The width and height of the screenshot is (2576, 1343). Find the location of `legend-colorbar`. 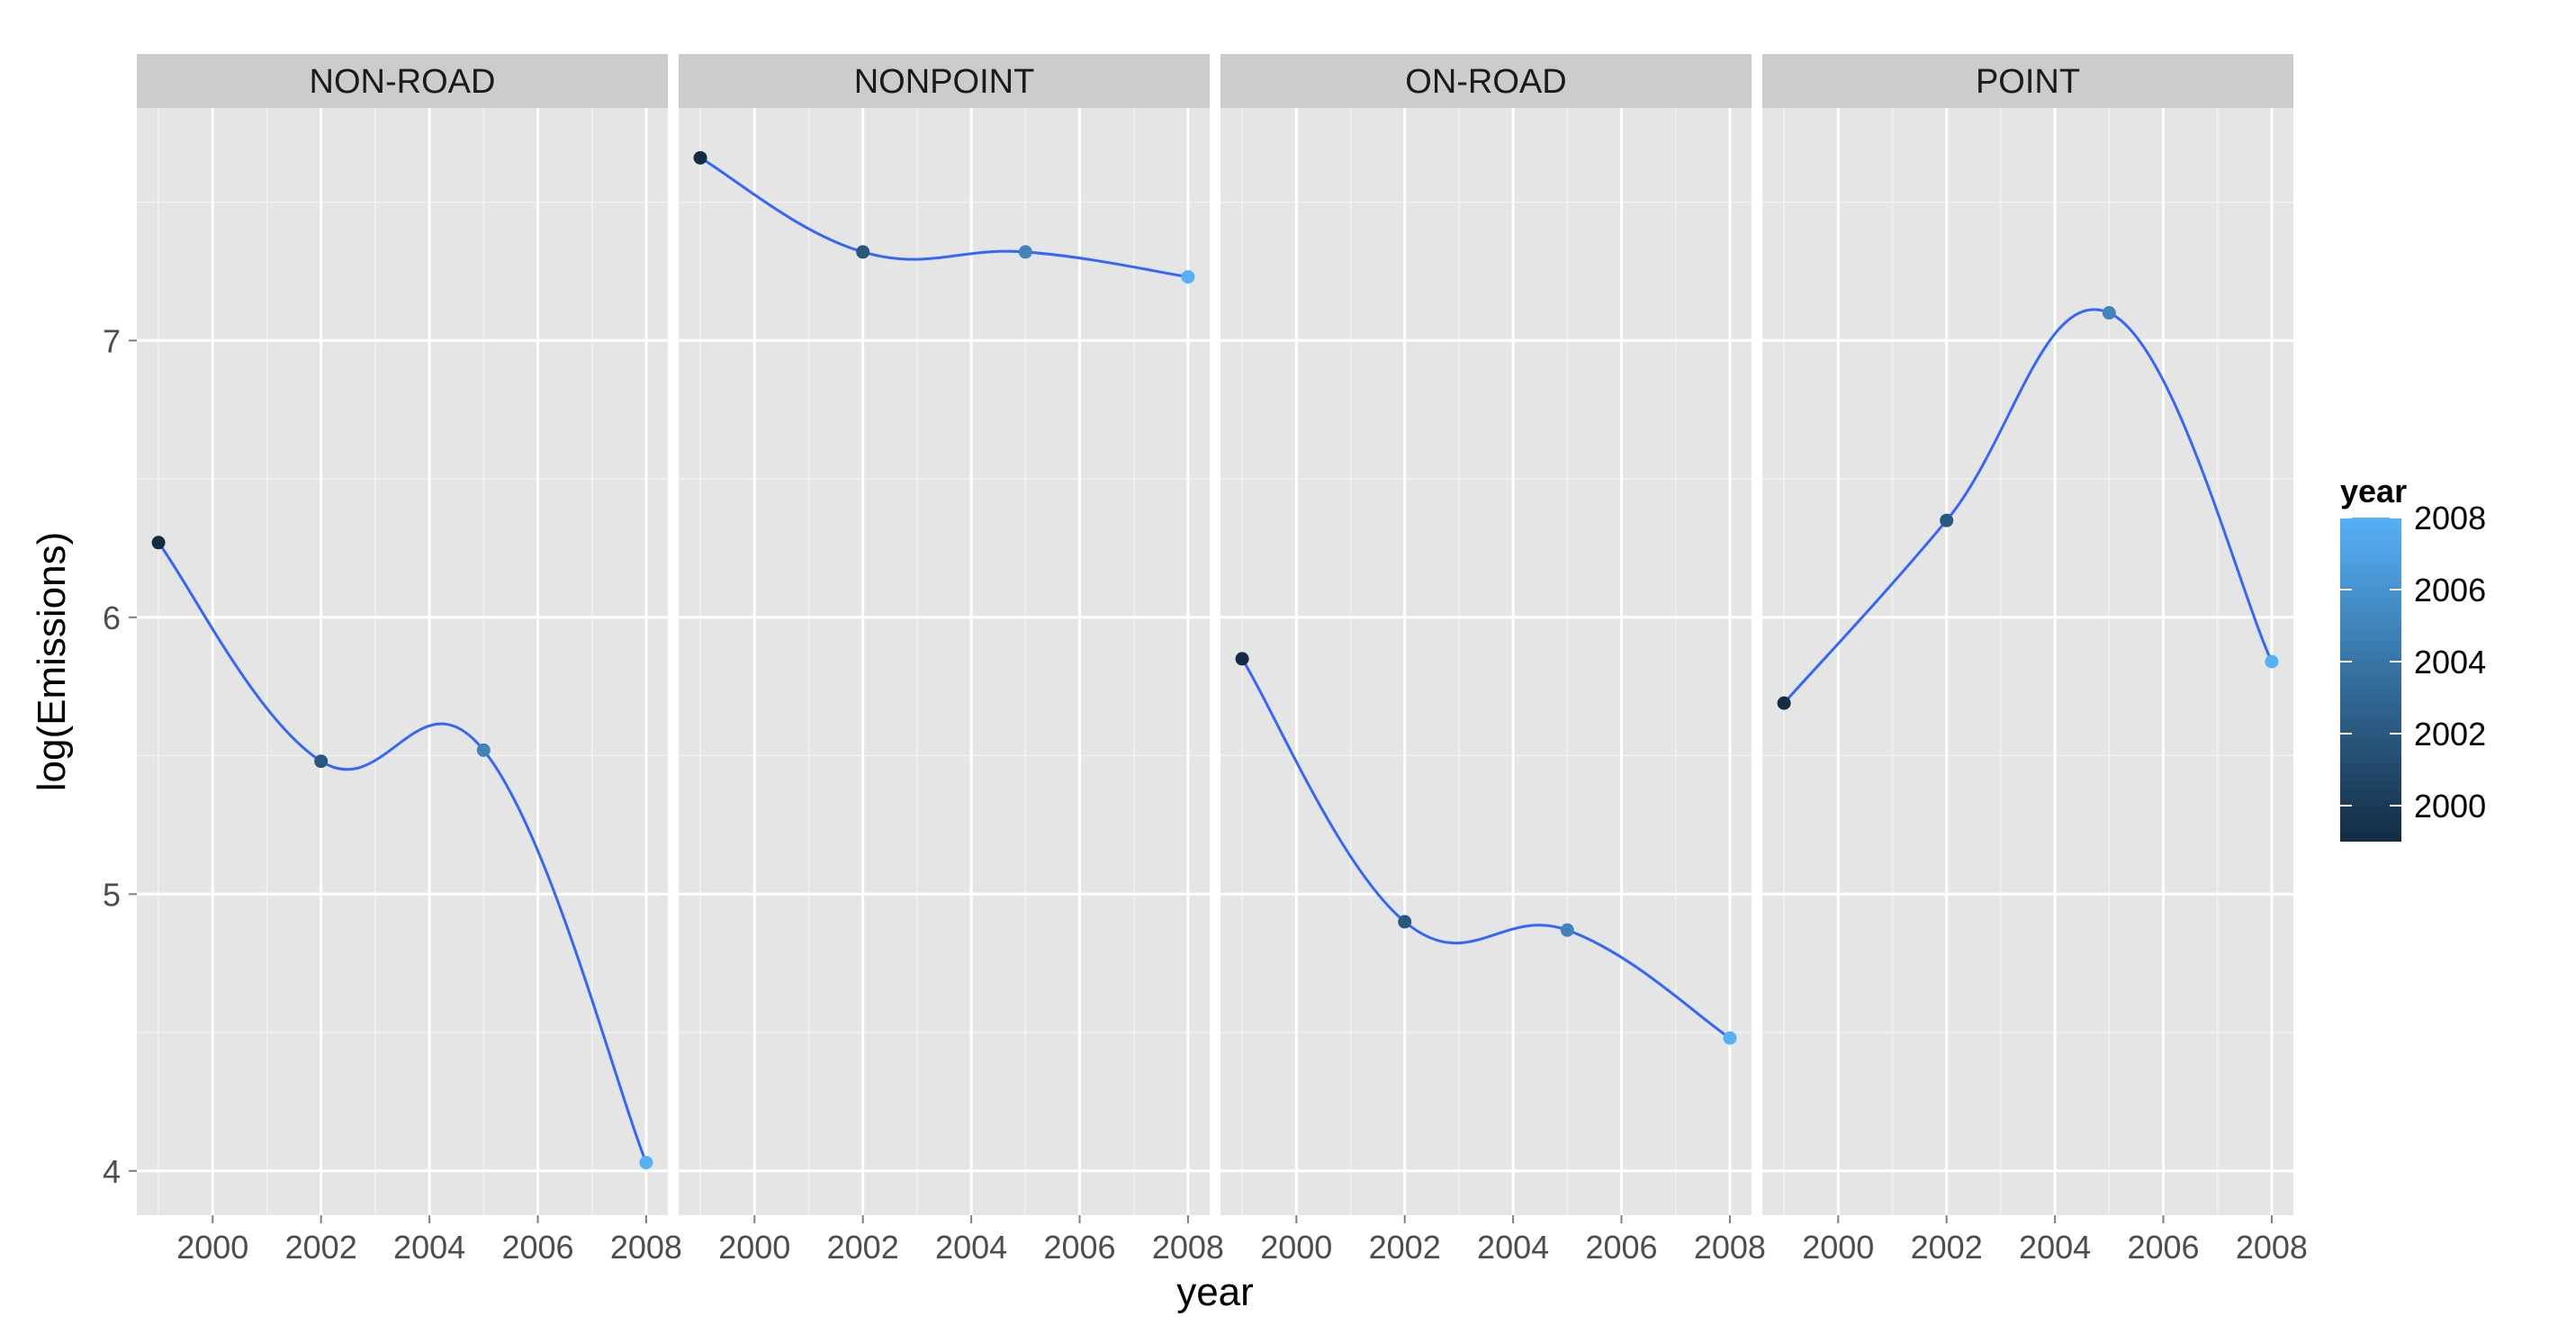

legend-colorbar is located at coordinates (2370, 680).